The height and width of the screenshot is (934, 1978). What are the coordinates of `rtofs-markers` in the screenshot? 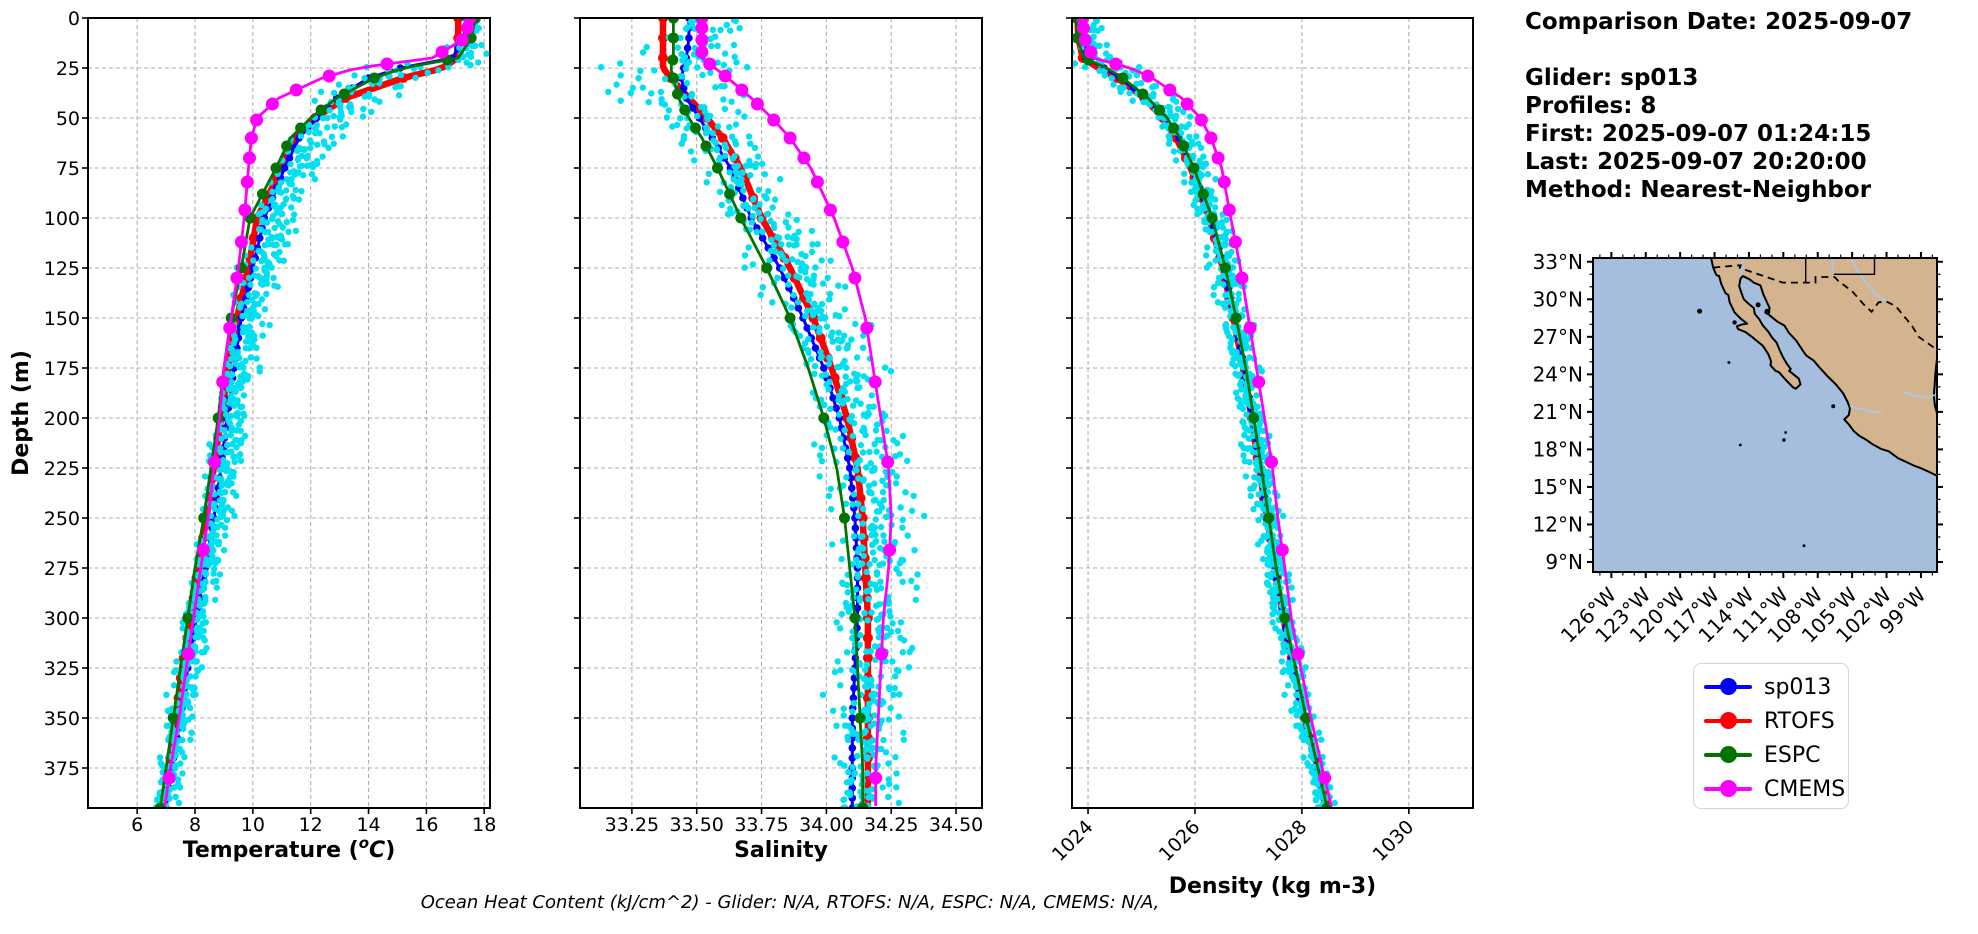 It's located at (1201, 410).